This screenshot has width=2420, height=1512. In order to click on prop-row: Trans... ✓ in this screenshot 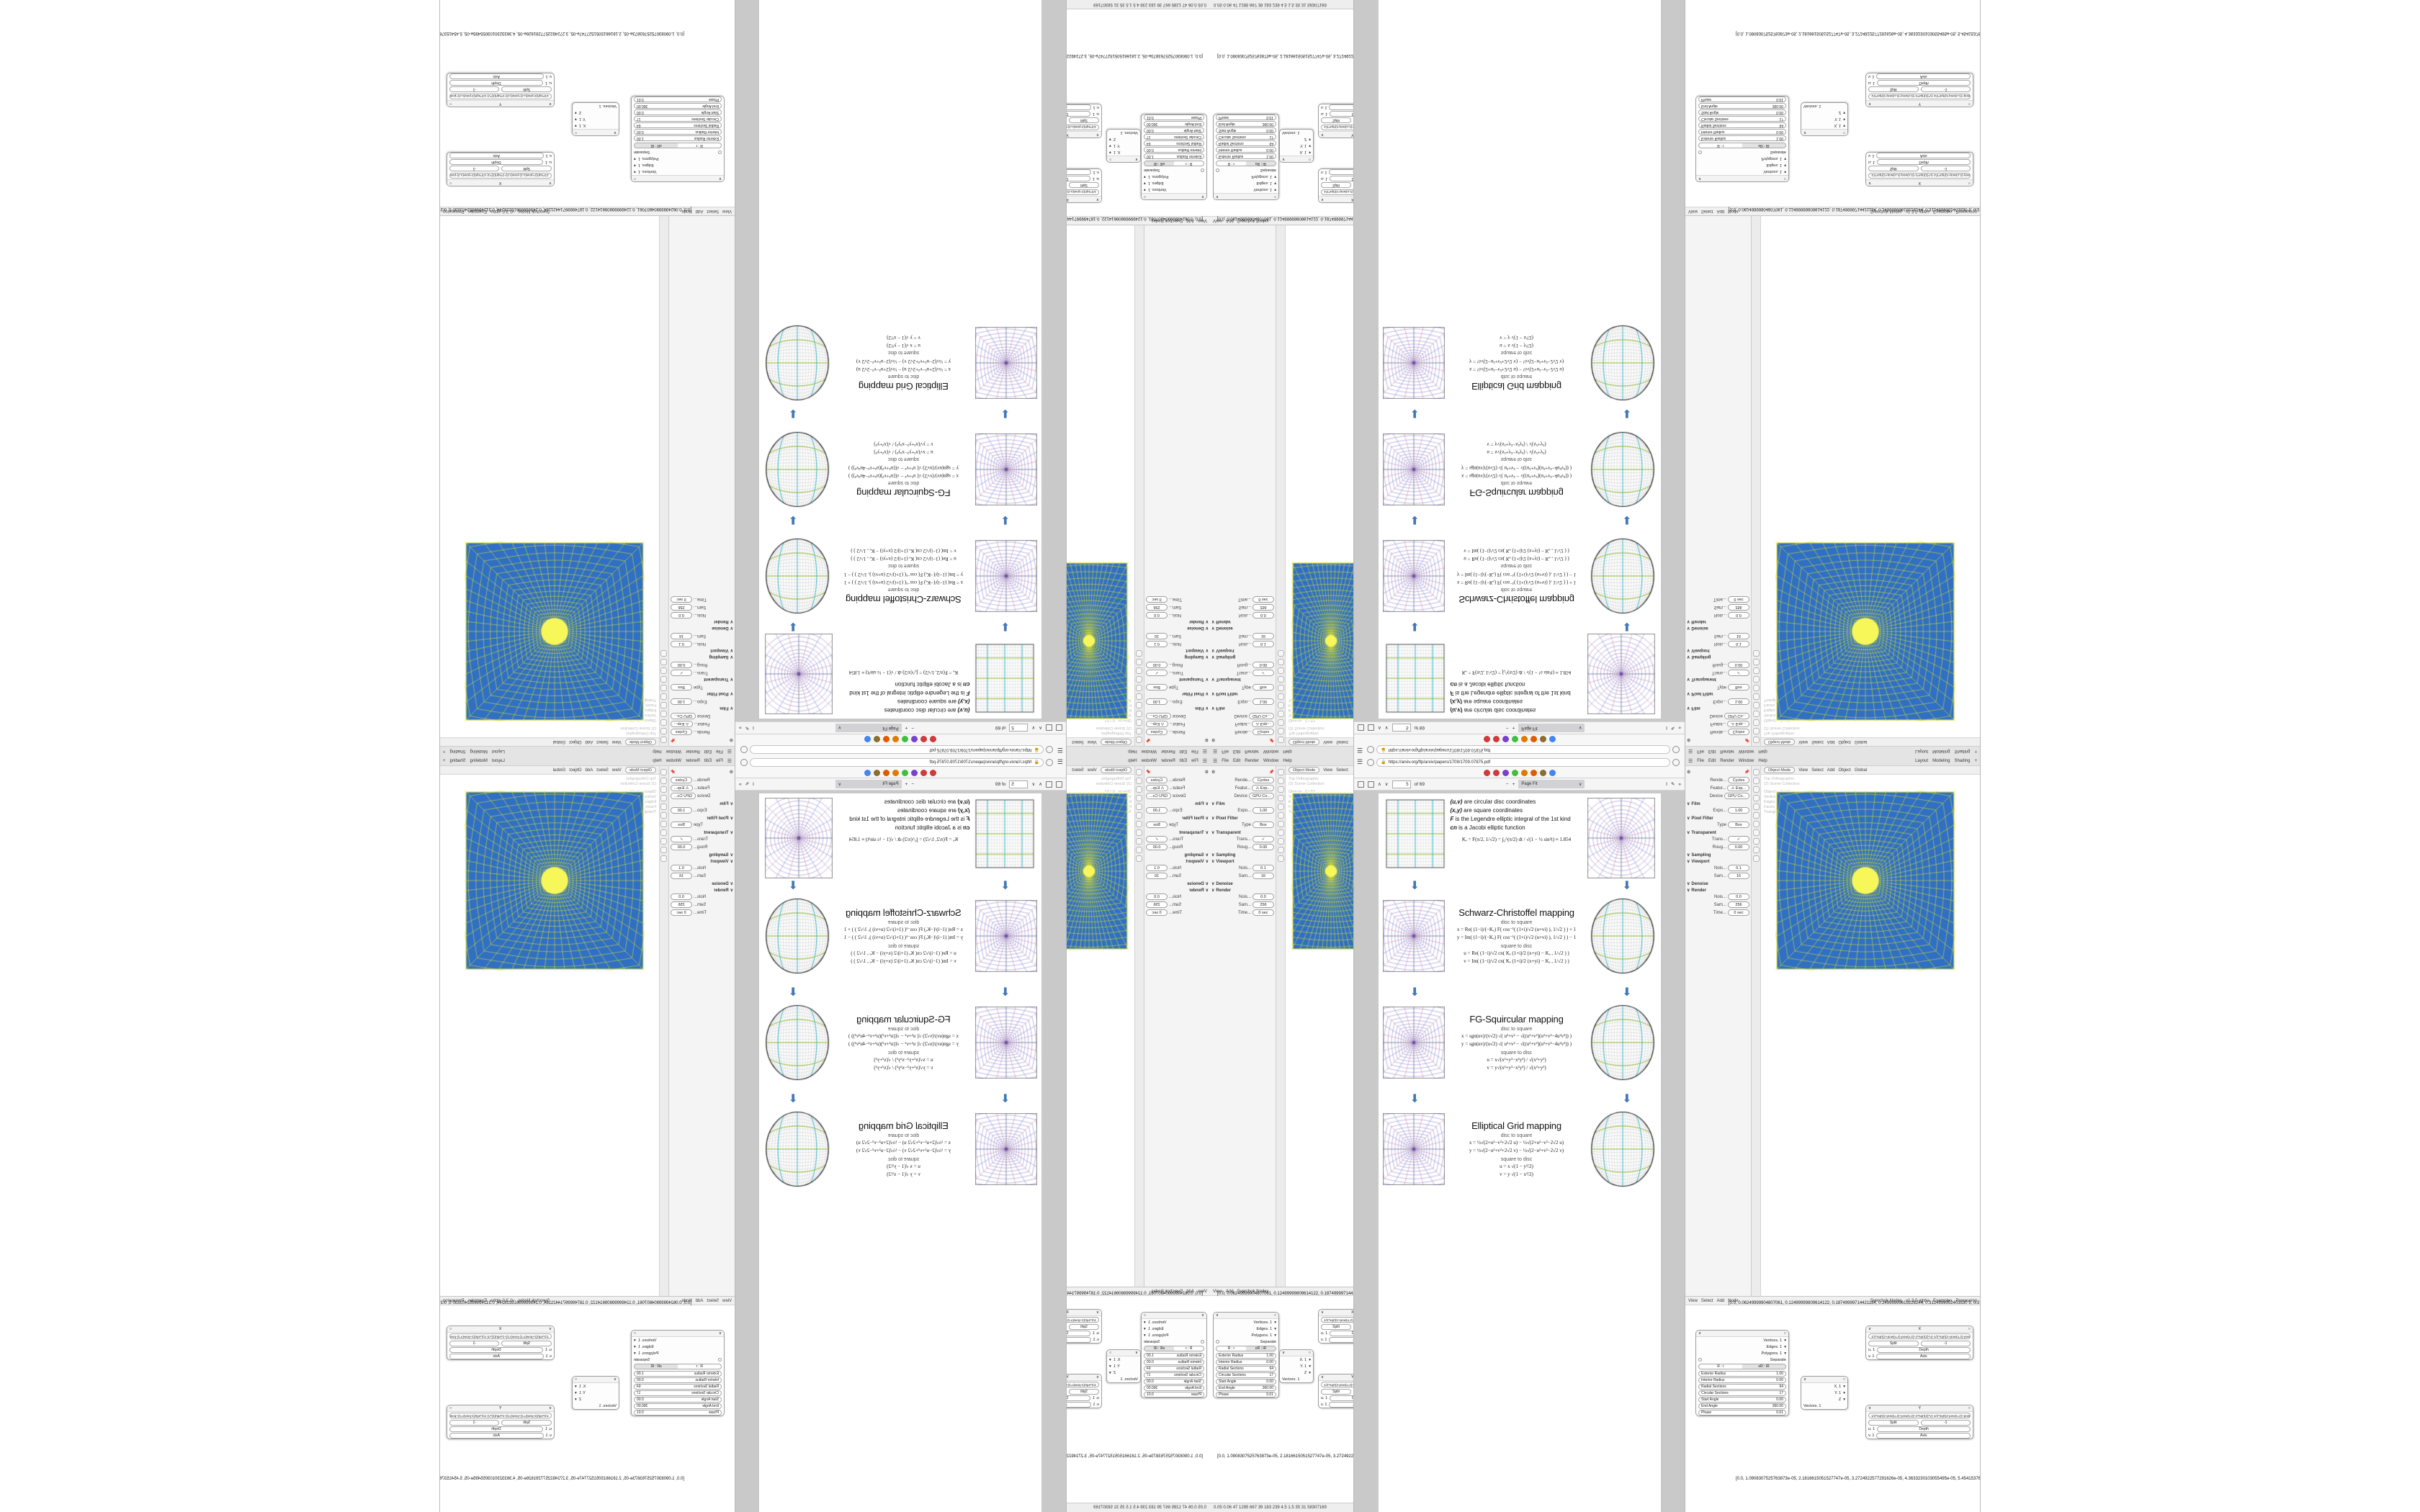, I will do `click(1177, 839)`.